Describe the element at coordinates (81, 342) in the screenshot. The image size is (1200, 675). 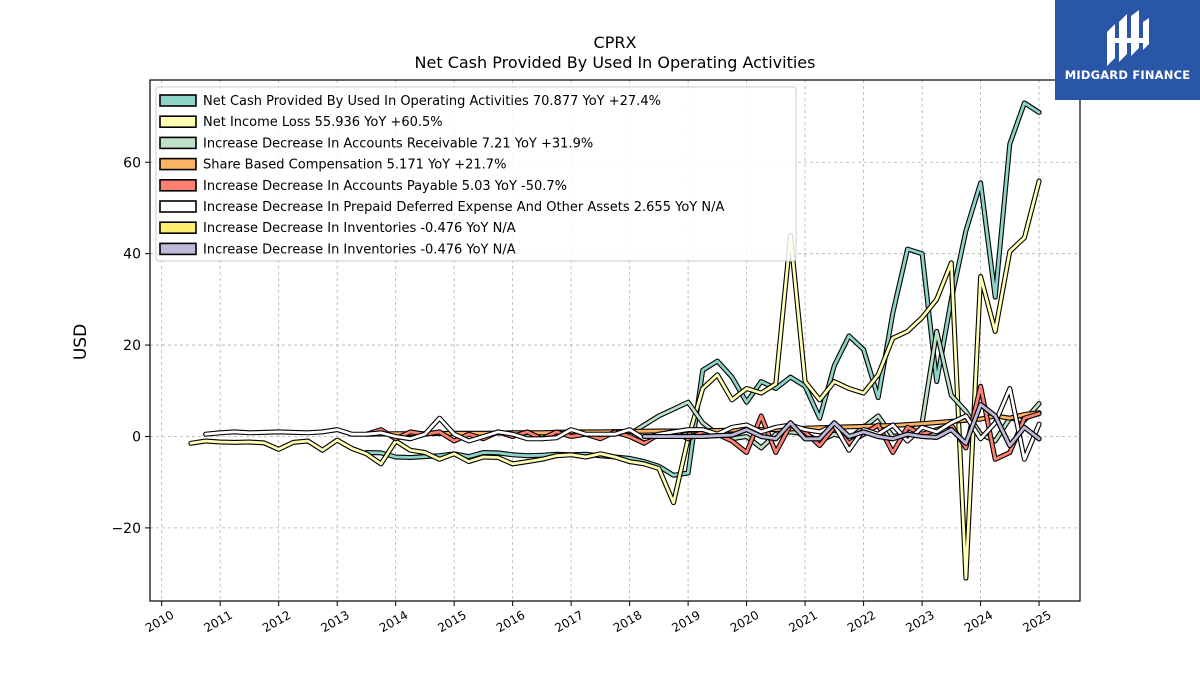
I see `y-axis-label: USD` at that location.